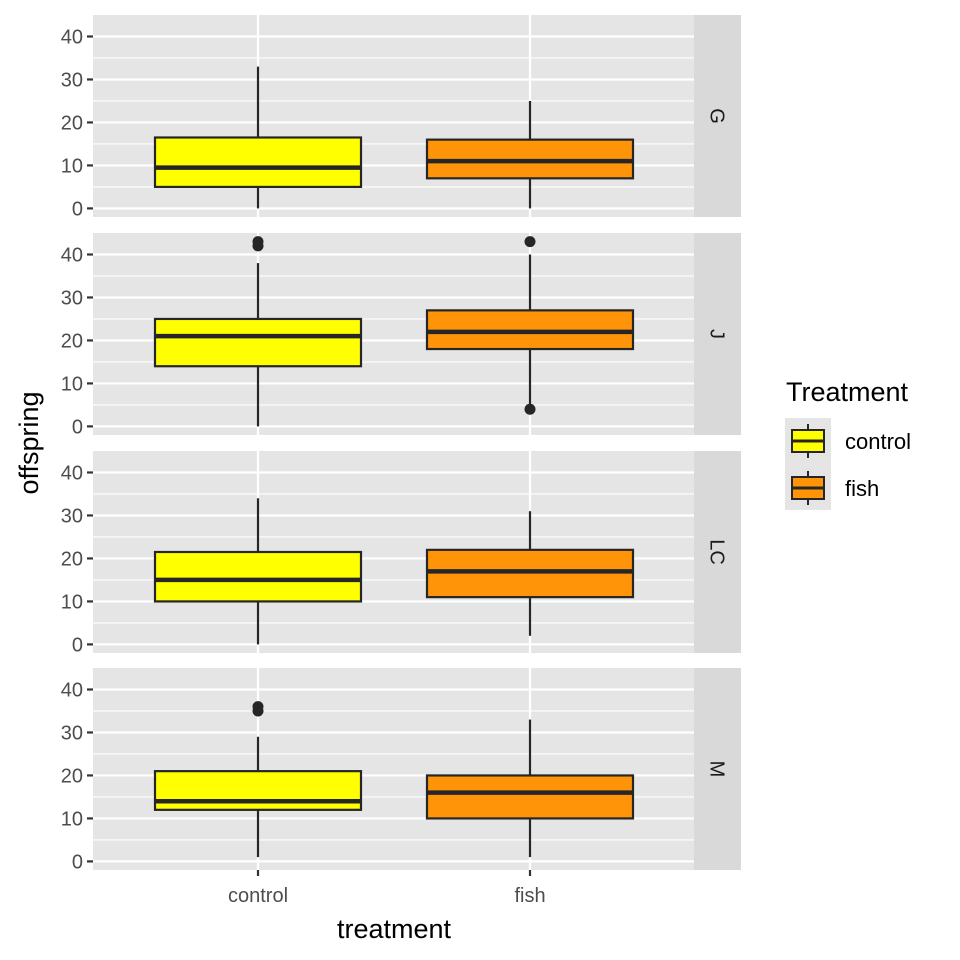 Image resolution: width=960 pixels, height=960 pixels. What do you see at coordinates (387, 888) in the screenshot?
I see `x-axis: control fish` at bounding box center [387, 888].